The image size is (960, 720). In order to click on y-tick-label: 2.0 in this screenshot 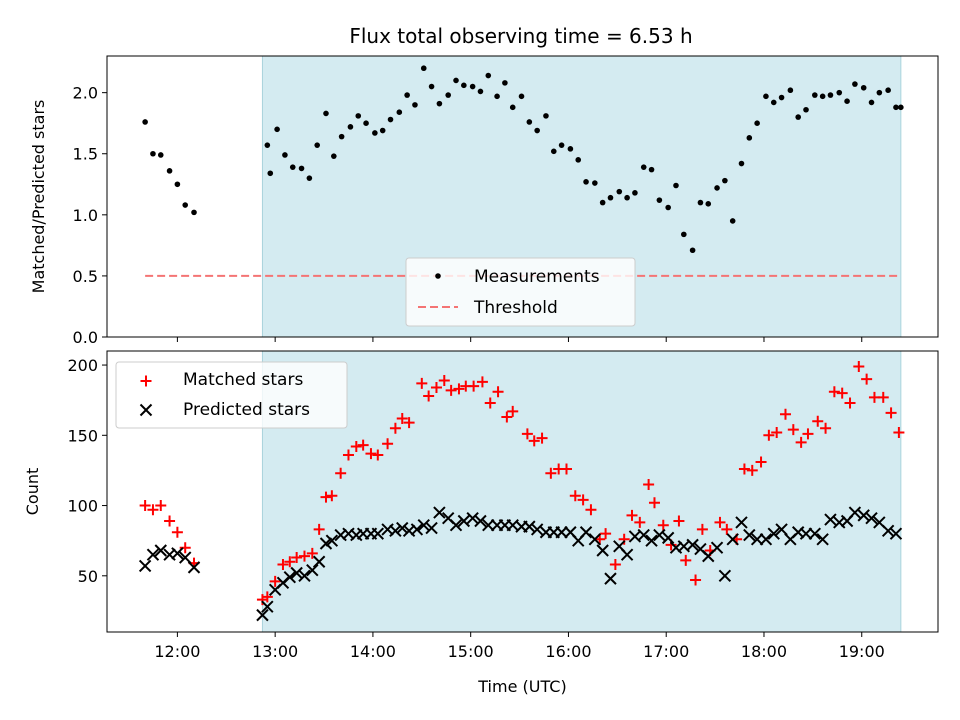, I will do `click(85, 93)`.